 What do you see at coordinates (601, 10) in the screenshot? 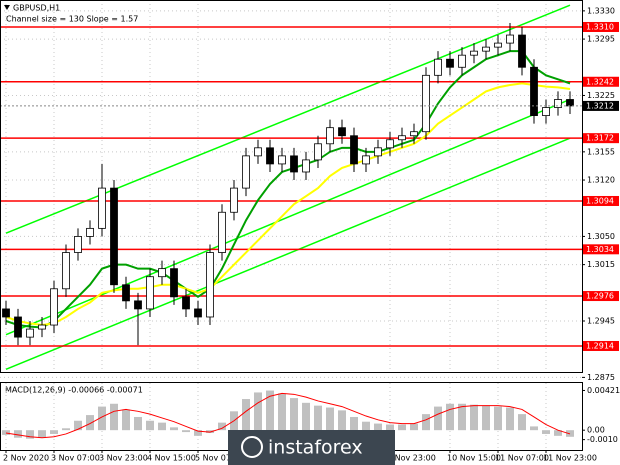
I see `y-tick-label: 1.3330` at bounding box center [601, 10].